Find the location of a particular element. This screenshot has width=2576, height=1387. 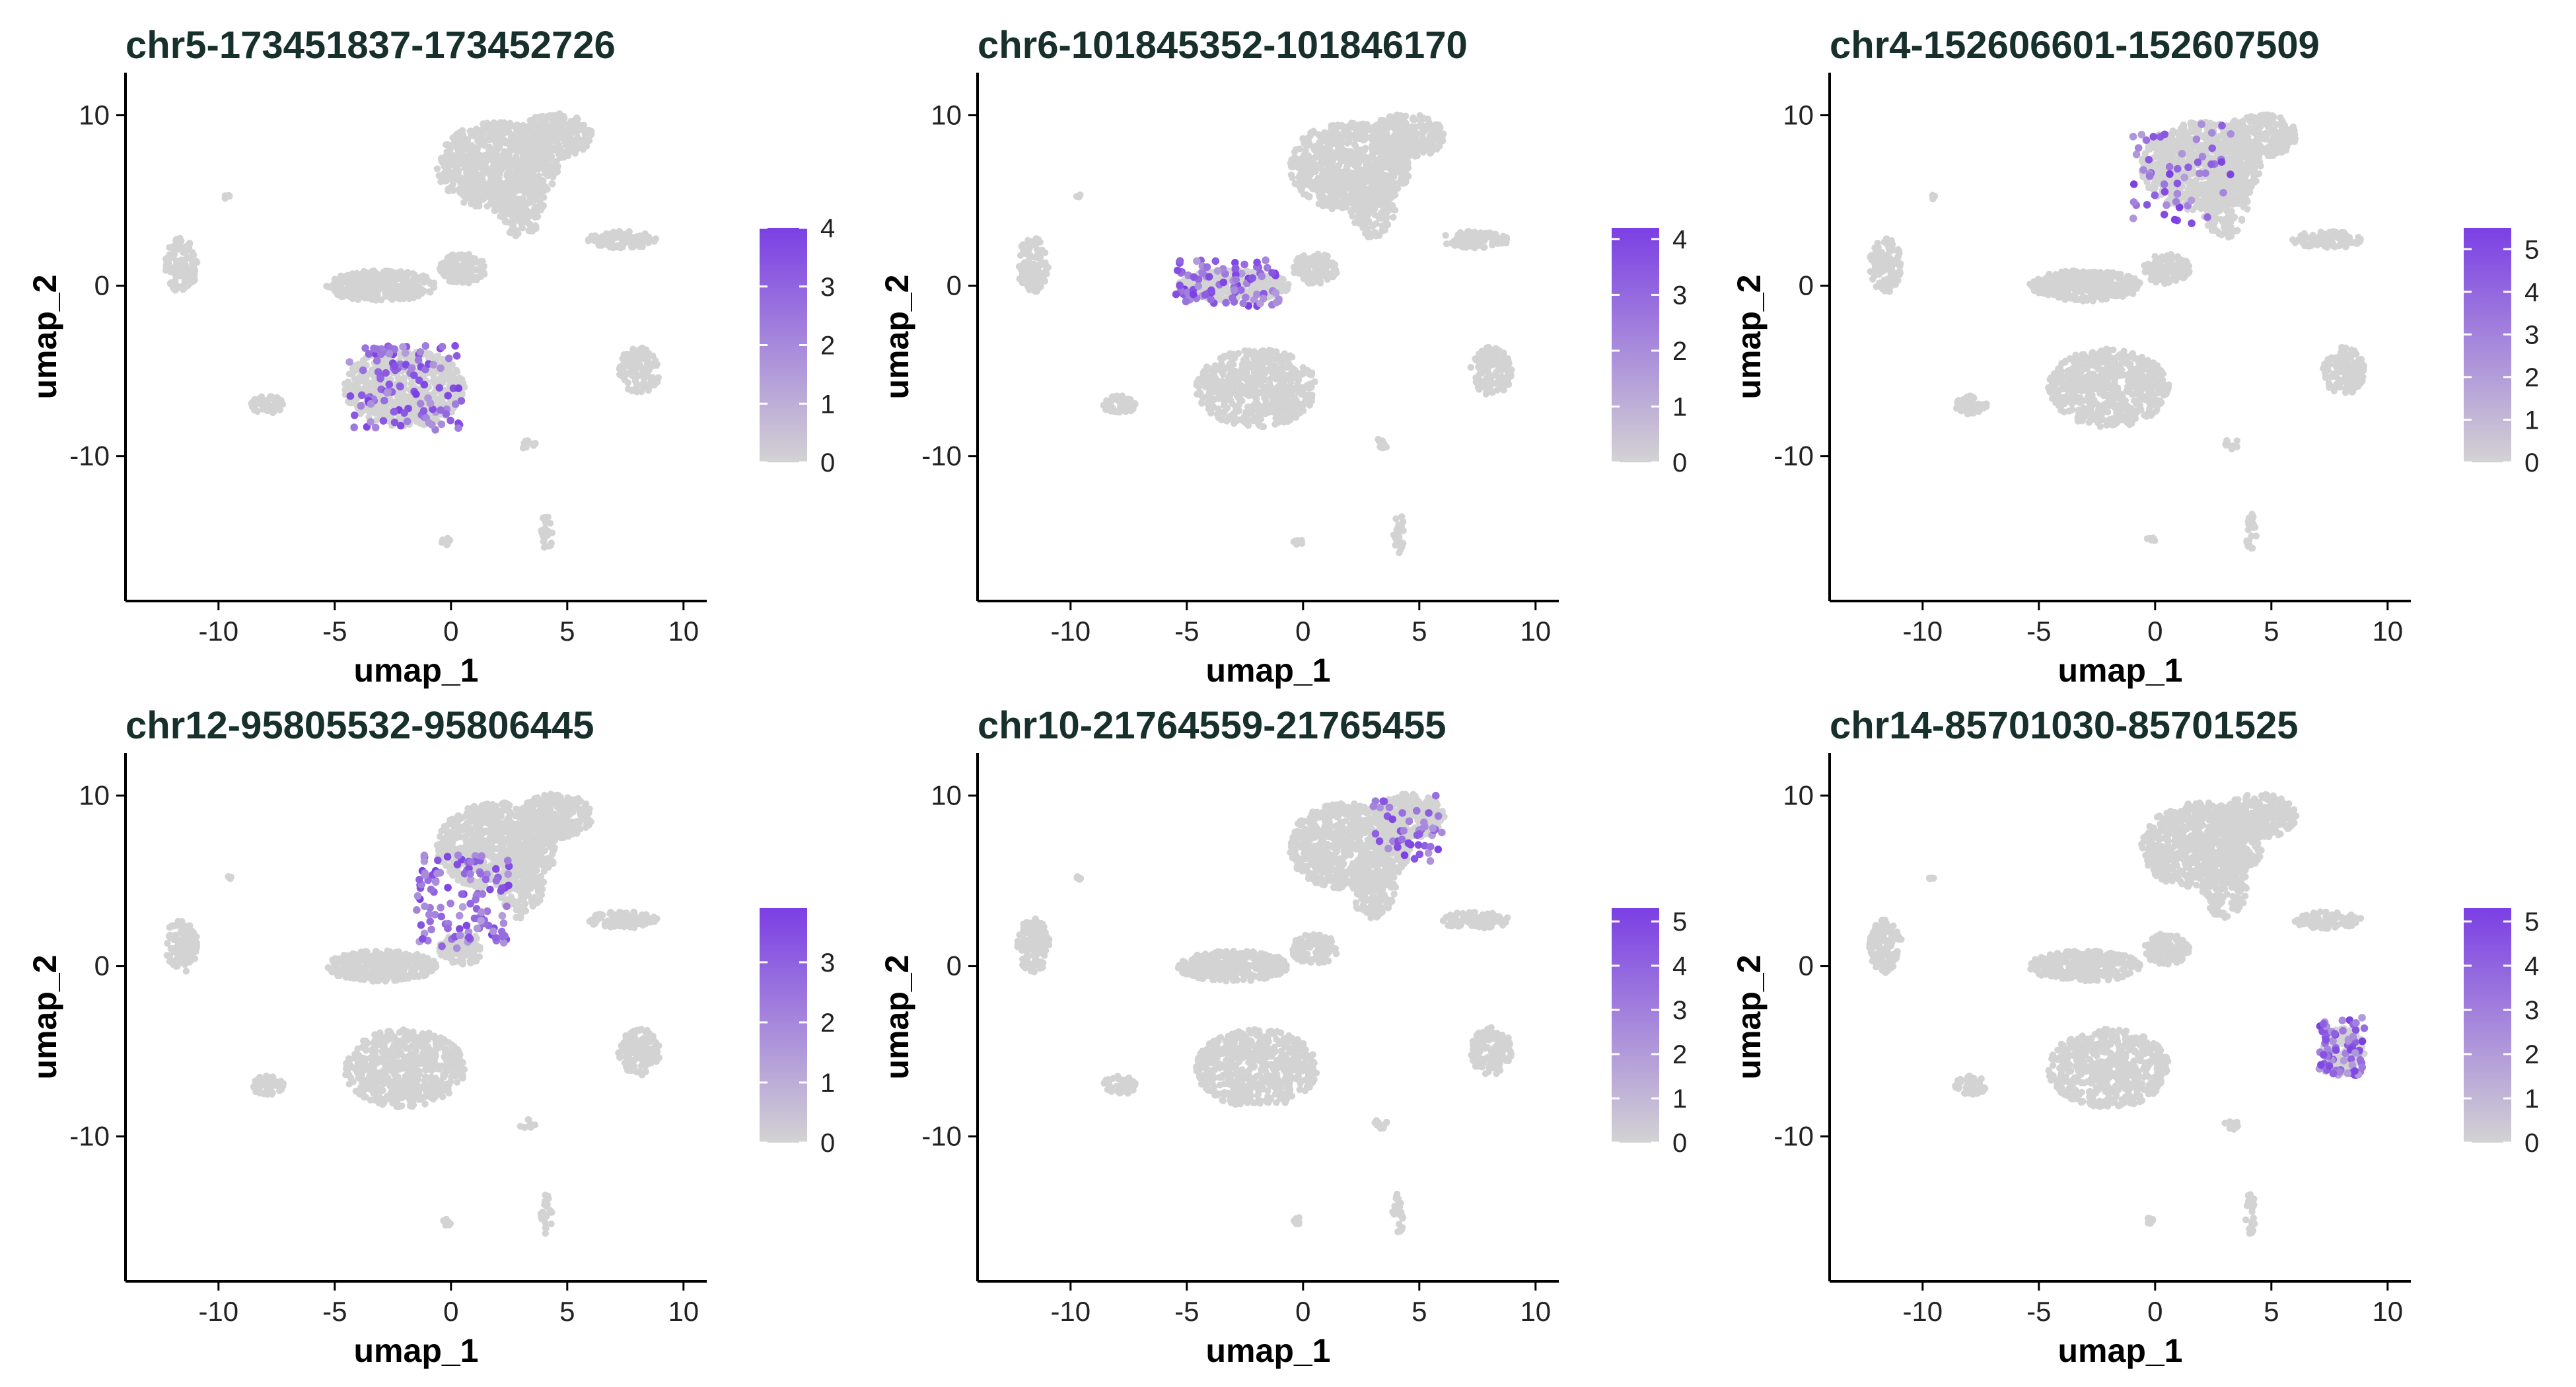

scale-tick-label: 2 is located at coordinates (828, 346).